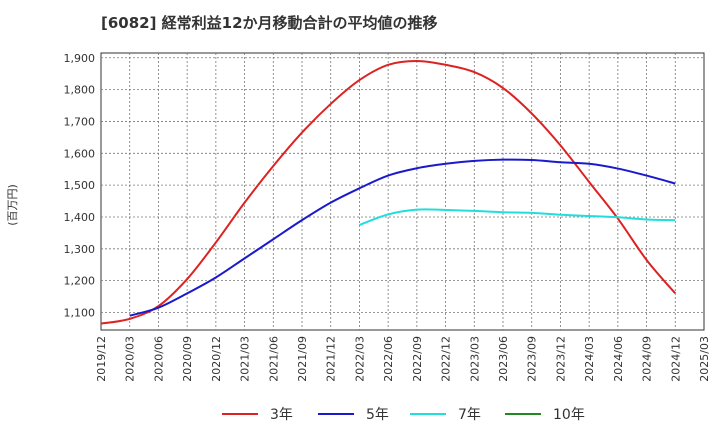  I want to click on x-tick-label: 2024/03, so click(589, 359).